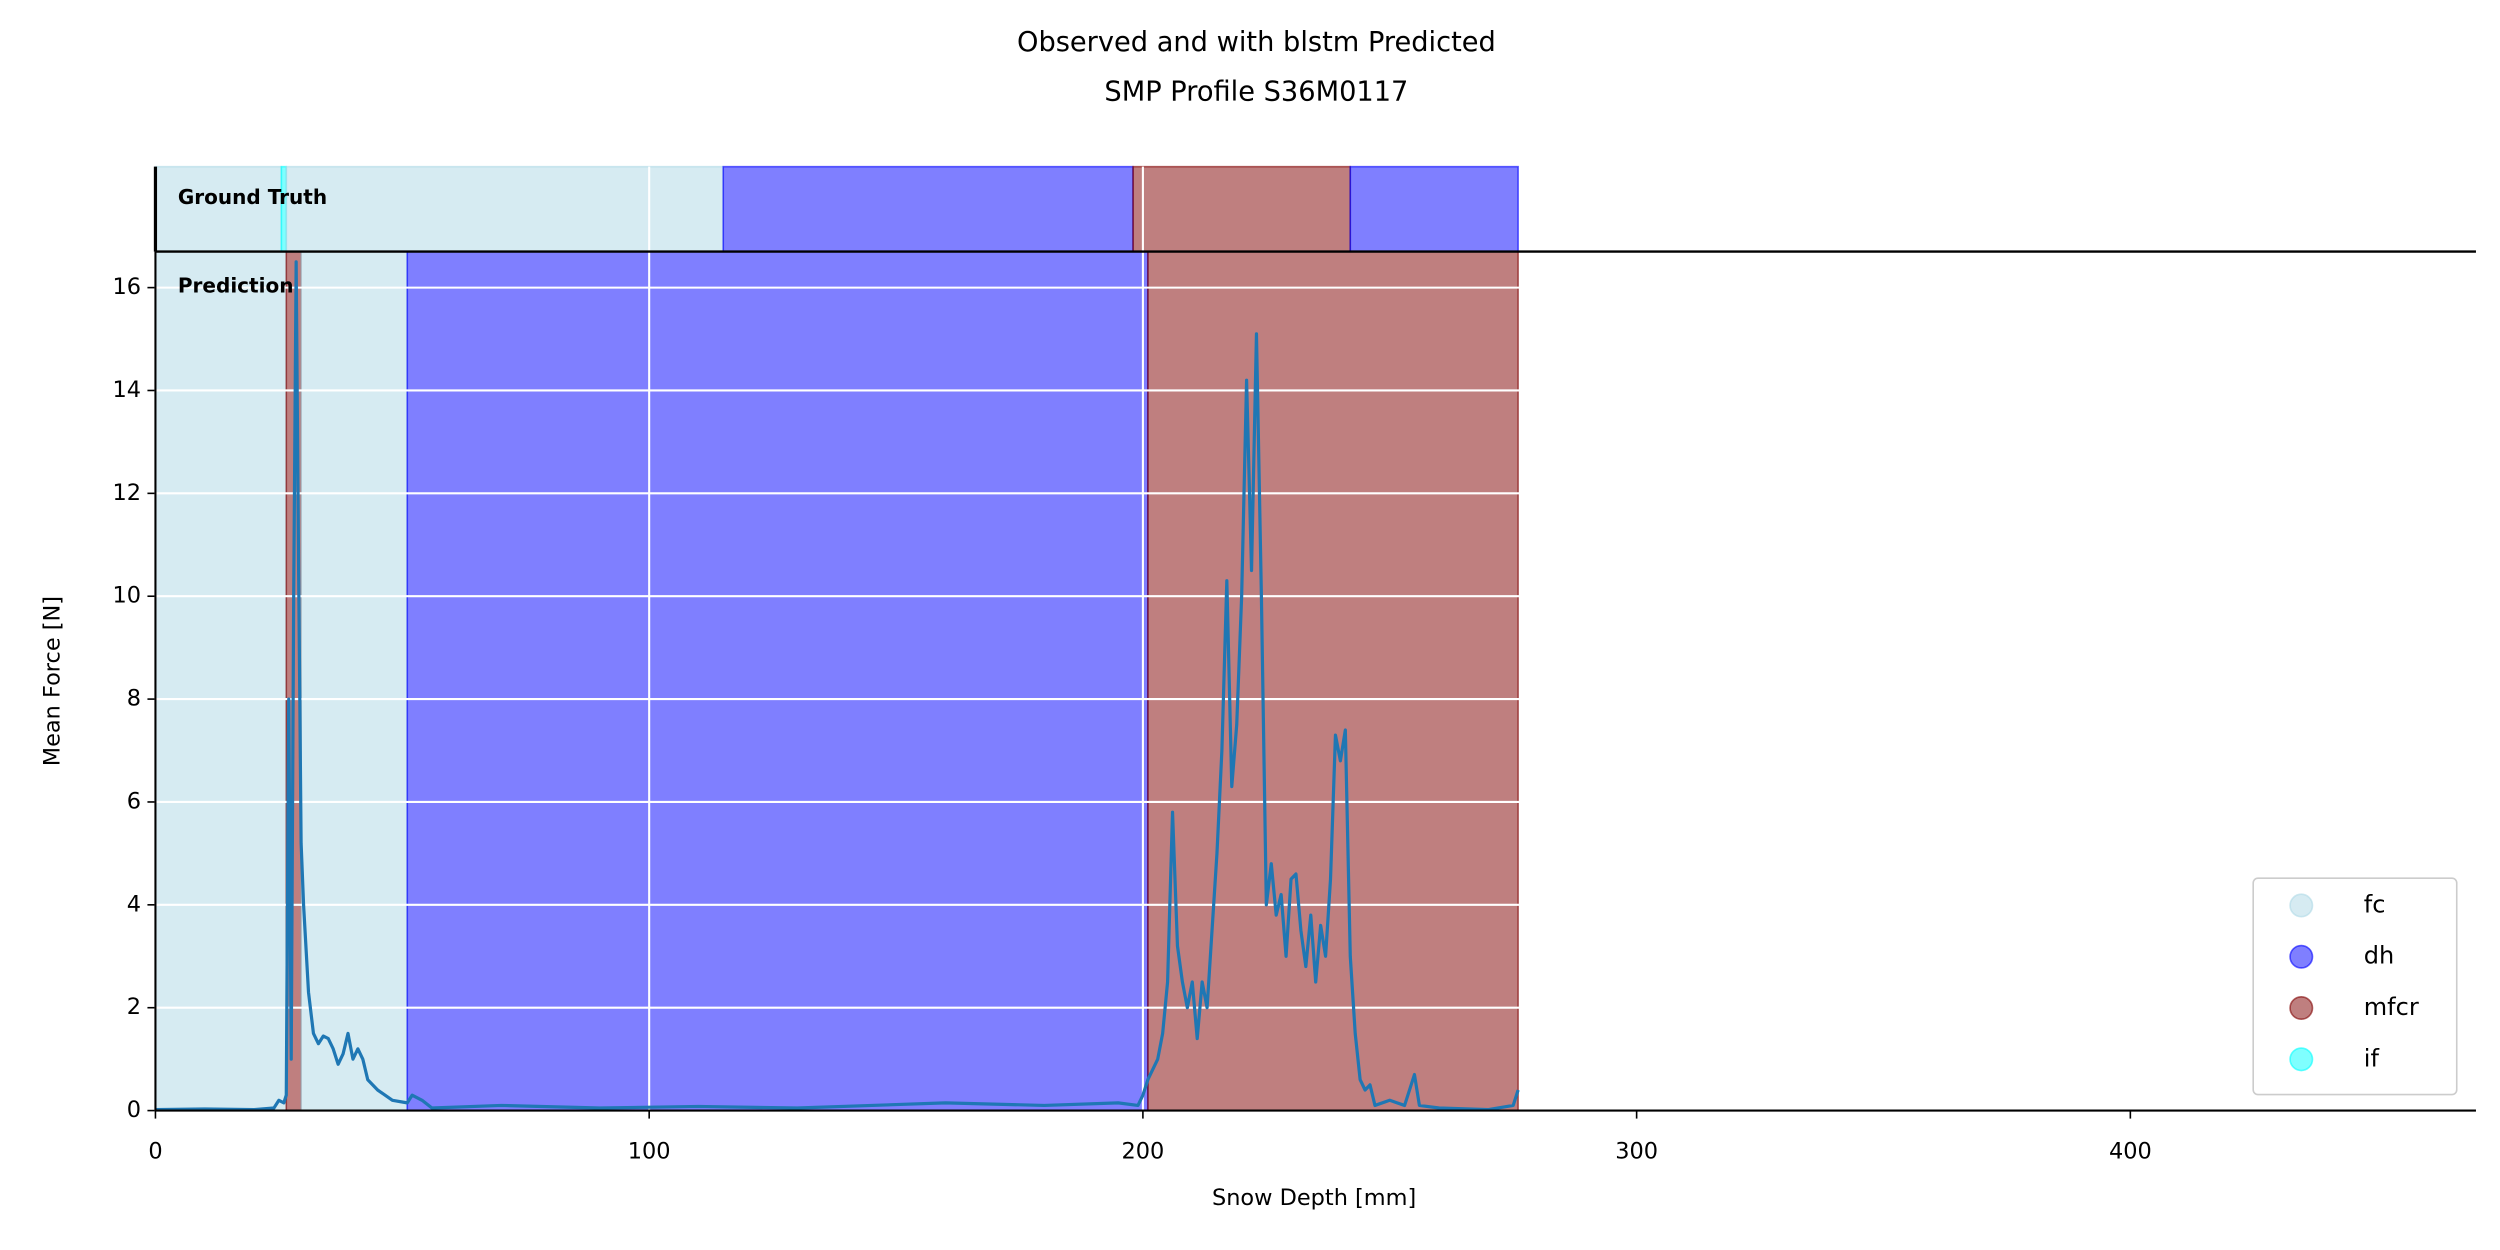  What do you see at coordinates (2355, 986) in the screenshot?
I see `legend-box` at bounding box center [2355, 986].